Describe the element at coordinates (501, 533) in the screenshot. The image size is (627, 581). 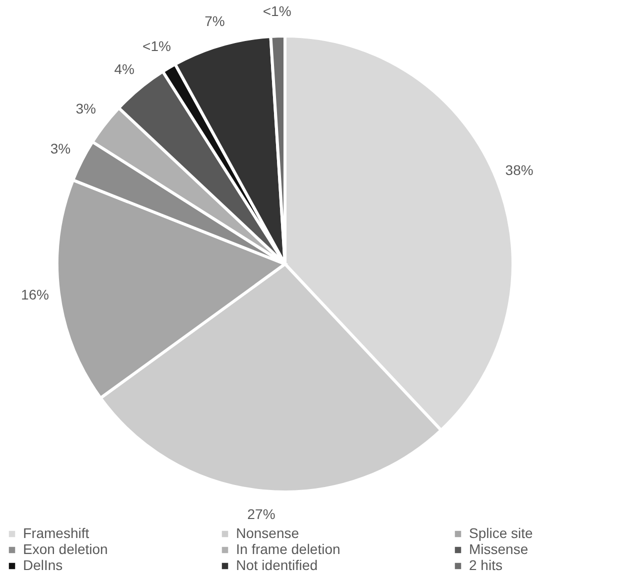
I see `legend-label: Splice site` at that location.